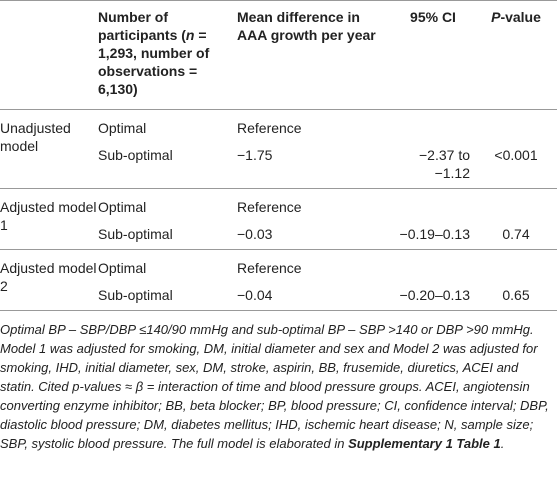 The height and width of the screenshot is (492, 557). Describe the element at coordinates (255, 155) in the screenshot. I see `table-cell: −1.75` at that location.